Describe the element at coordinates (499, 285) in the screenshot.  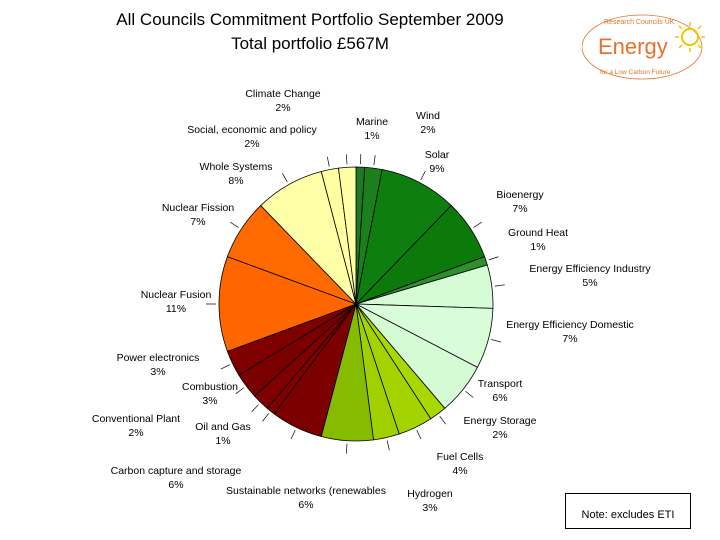
I see `leader-line-energy-efficiency-industry` at that location.